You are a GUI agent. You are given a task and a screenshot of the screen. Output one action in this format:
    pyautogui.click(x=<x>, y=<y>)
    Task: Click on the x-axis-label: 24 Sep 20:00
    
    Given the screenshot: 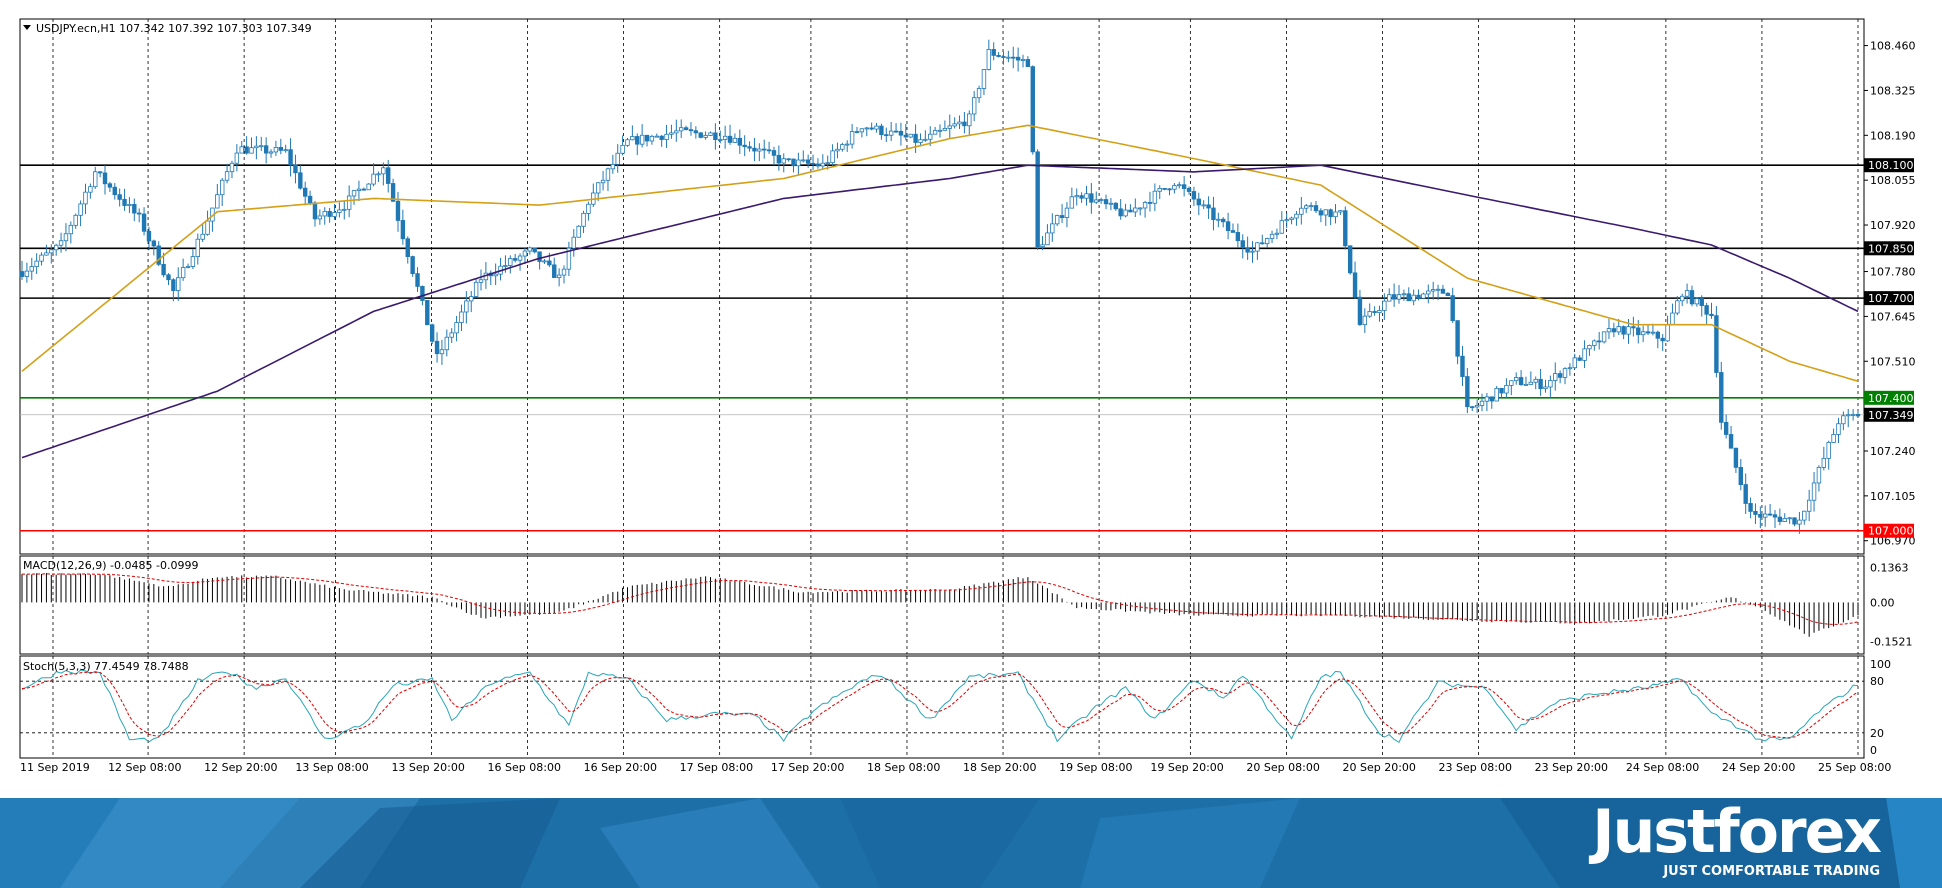 What is the action you would take?
    pyautogui.click(x=1758, y=767)
    